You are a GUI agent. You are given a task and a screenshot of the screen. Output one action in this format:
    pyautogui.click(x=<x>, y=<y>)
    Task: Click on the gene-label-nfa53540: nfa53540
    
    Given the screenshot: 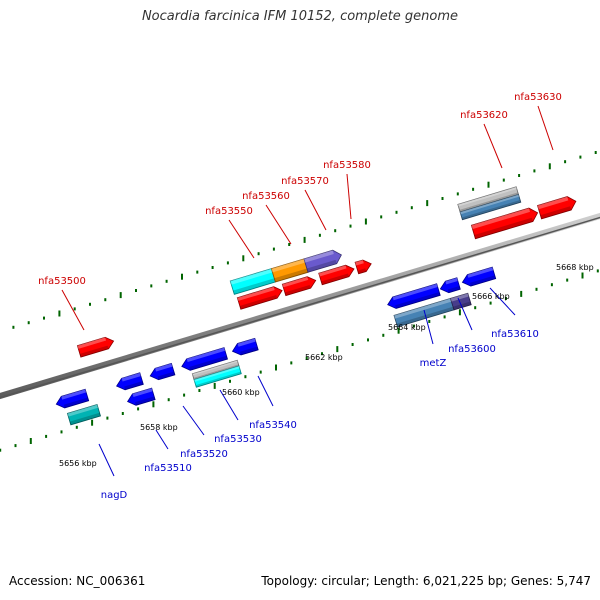 What is the action you would take?
    pyautogui.click(x=273, y=403)
    